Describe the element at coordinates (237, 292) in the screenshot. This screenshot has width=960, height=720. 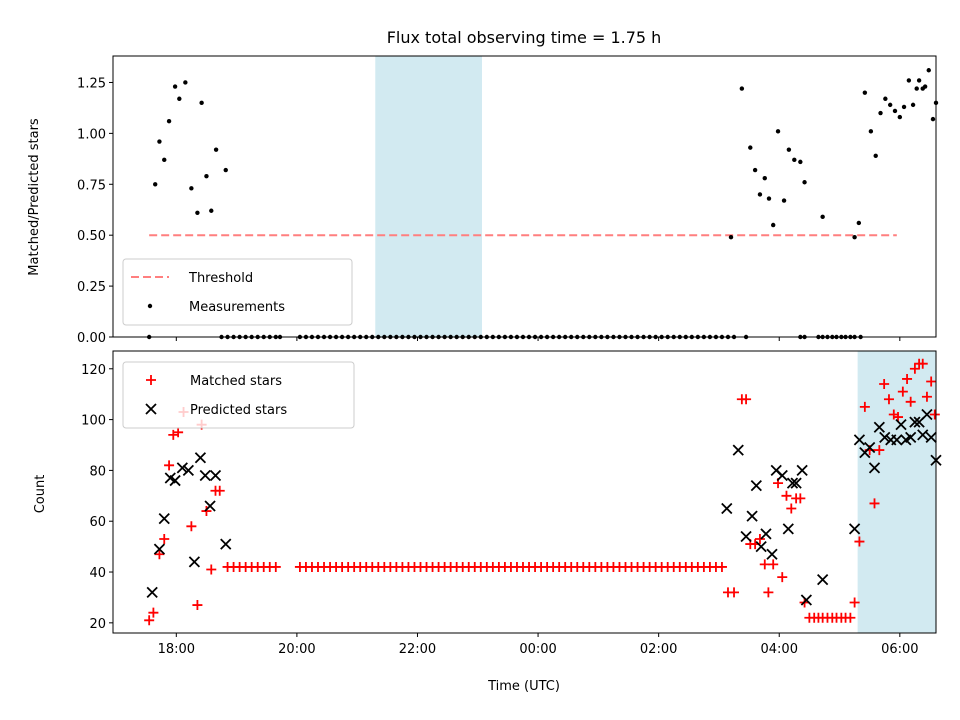
I see `top-legend-box` at that location.